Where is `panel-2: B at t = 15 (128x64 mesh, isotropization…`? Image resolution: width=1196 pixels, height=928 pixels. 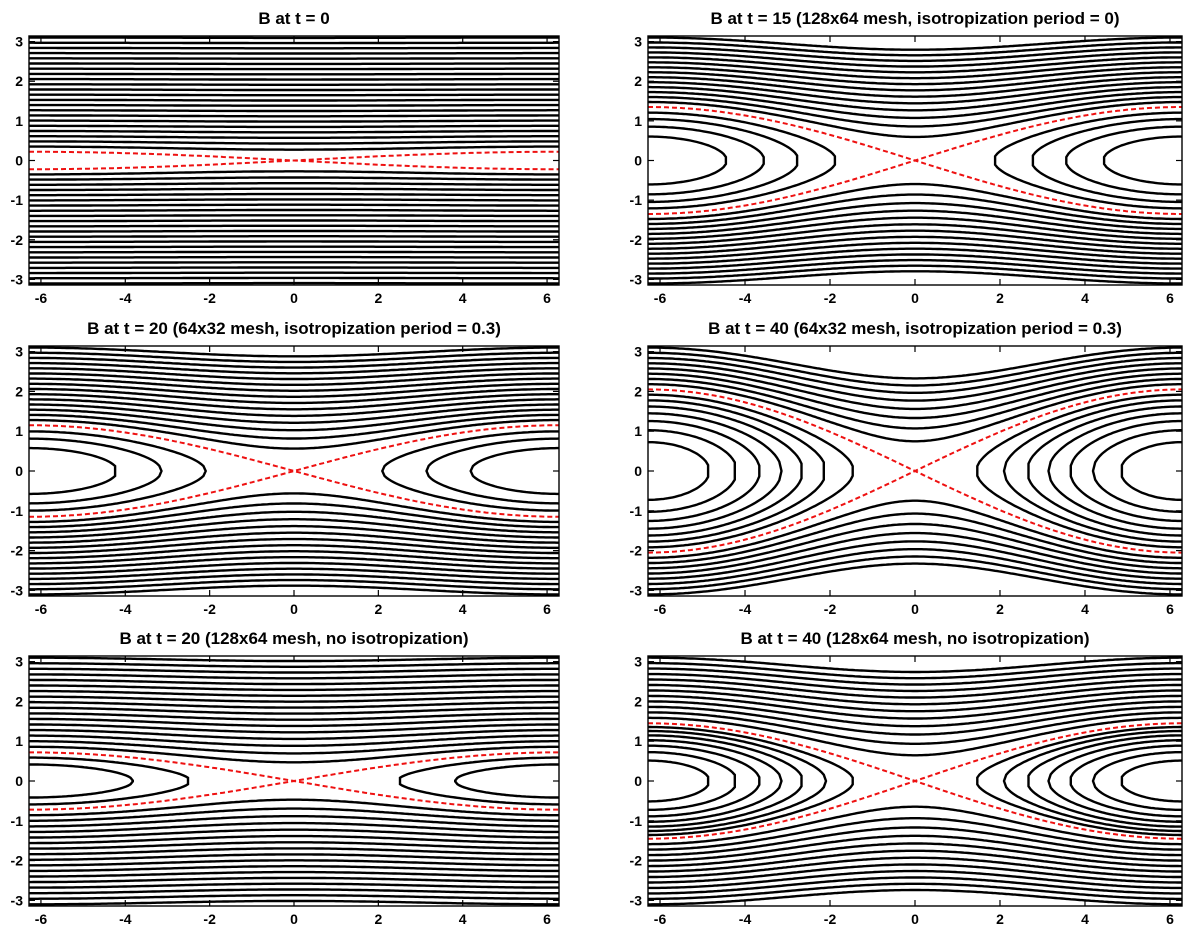 panel-2: B at t = 15 (128x64 mesh, isotropization… is located at coordinates (906, 157).